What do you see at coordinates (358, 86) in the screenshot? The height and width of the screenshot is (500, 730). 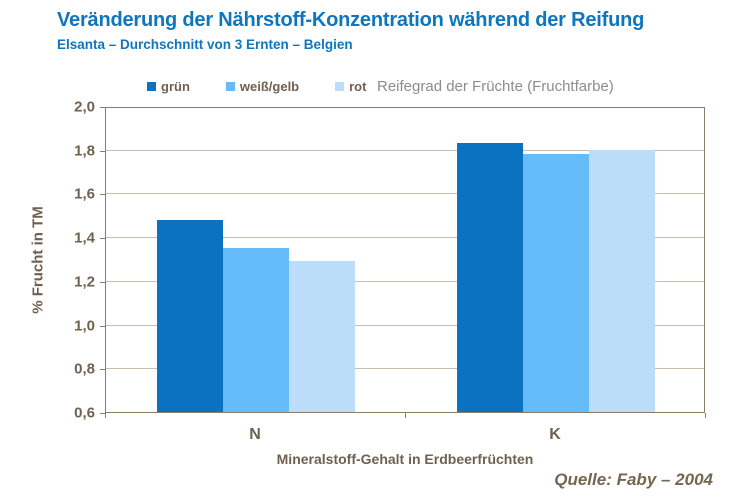 I see `legend-item-label: rot` at bounding box center [358, 86].